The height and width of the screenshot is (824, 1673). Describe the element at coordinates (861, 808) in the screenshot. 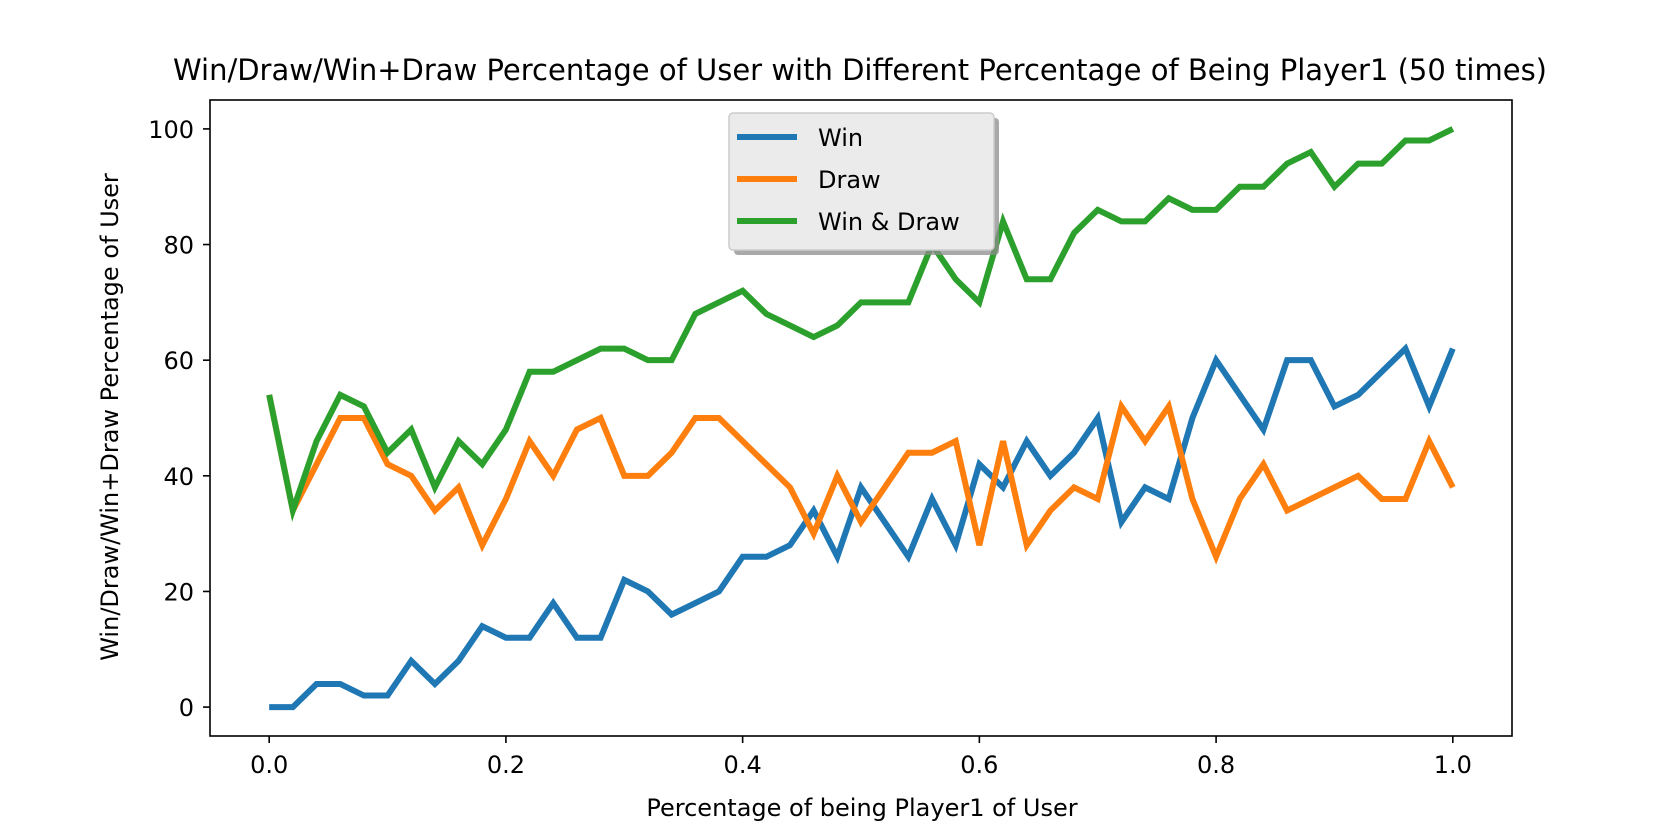

I see `x-axis-label: Percentage of being Player1 of User` at that location.